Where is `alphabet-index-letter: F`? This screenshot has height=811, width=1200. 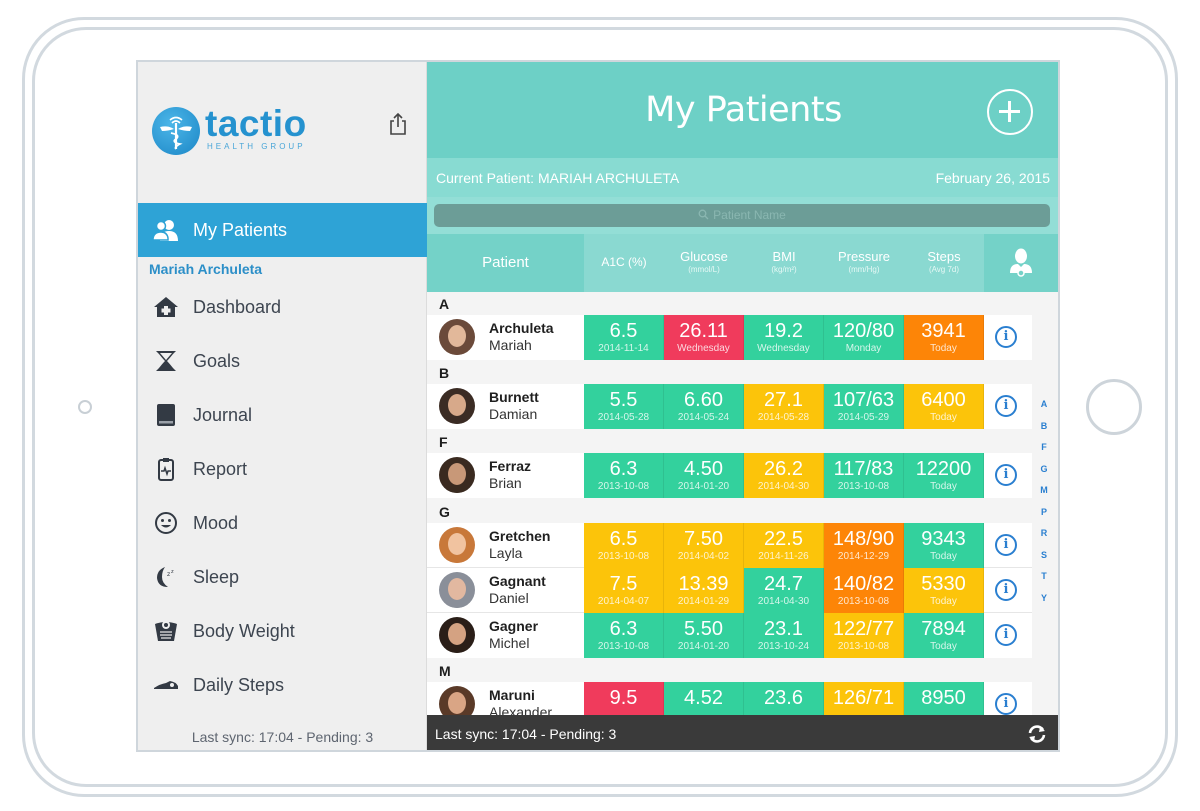
alphabet-index-letter: F is located at coordinates (1044, 447).